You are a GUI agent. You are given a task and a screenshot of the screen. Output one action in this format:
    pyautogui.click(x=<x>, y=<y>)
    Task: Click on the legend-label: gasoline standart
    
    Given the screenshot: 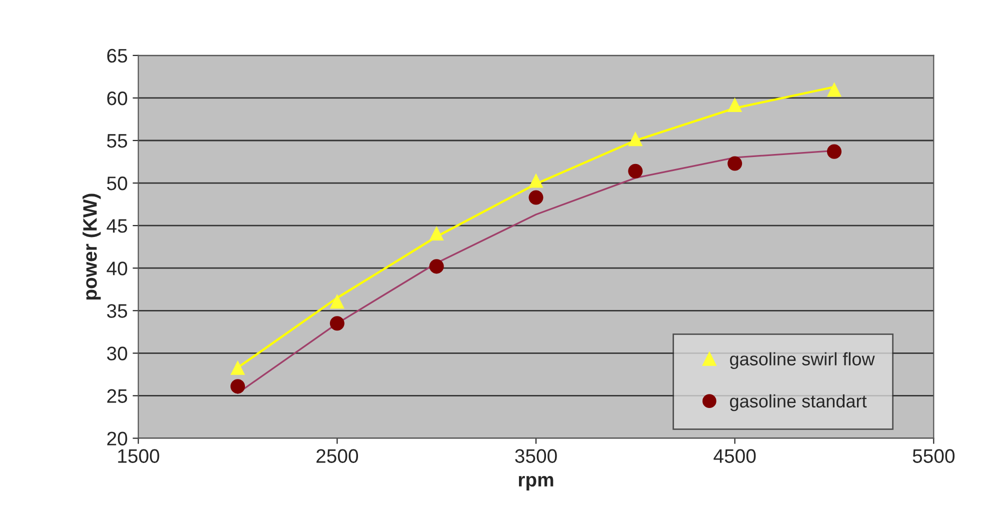 What is the action you would take?
    pyautogui.click(x=798, y=403)
    